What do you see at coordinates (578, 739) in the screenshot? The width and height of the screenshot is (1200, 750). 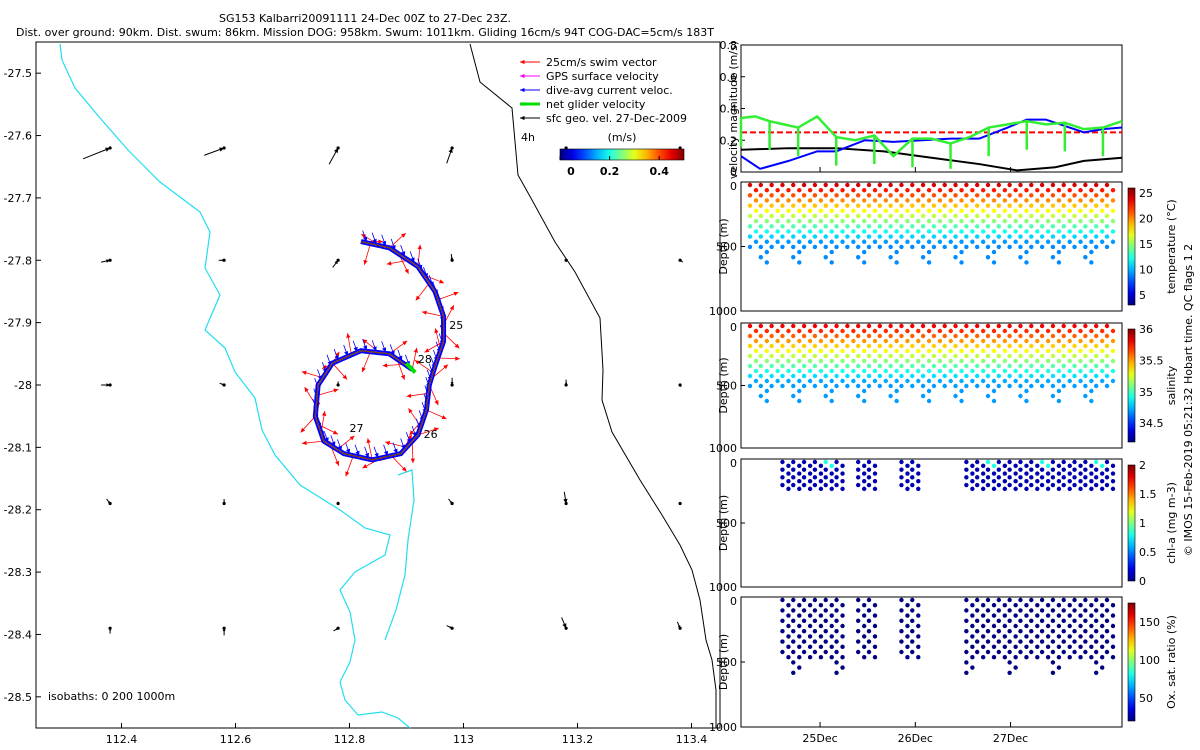 I see `map-x-tick-label: 113.2` at bounding box center [578, 739].